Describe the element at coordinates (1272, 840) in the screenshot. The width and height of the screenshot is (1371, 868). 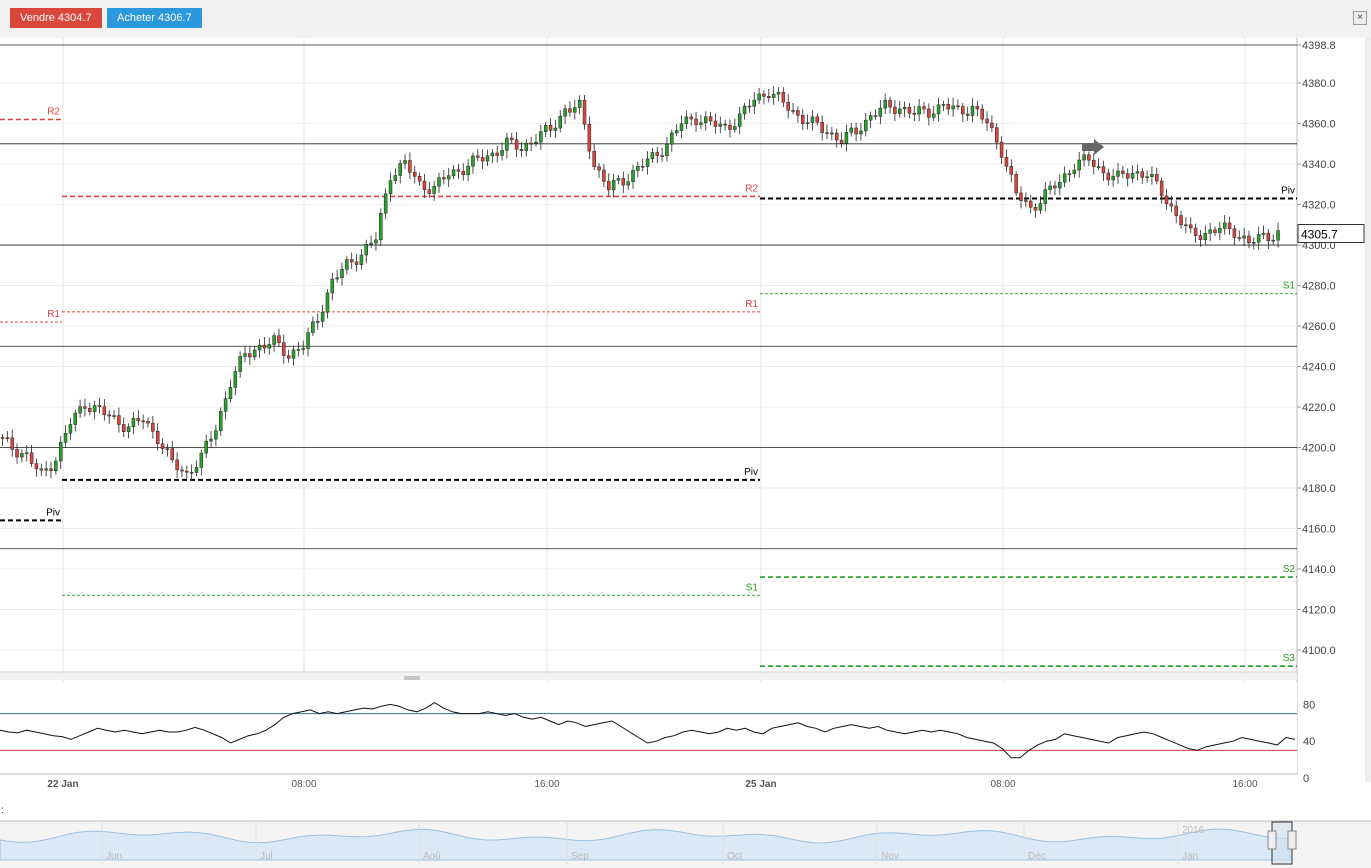
I see `navigator-handle-left` at that location.